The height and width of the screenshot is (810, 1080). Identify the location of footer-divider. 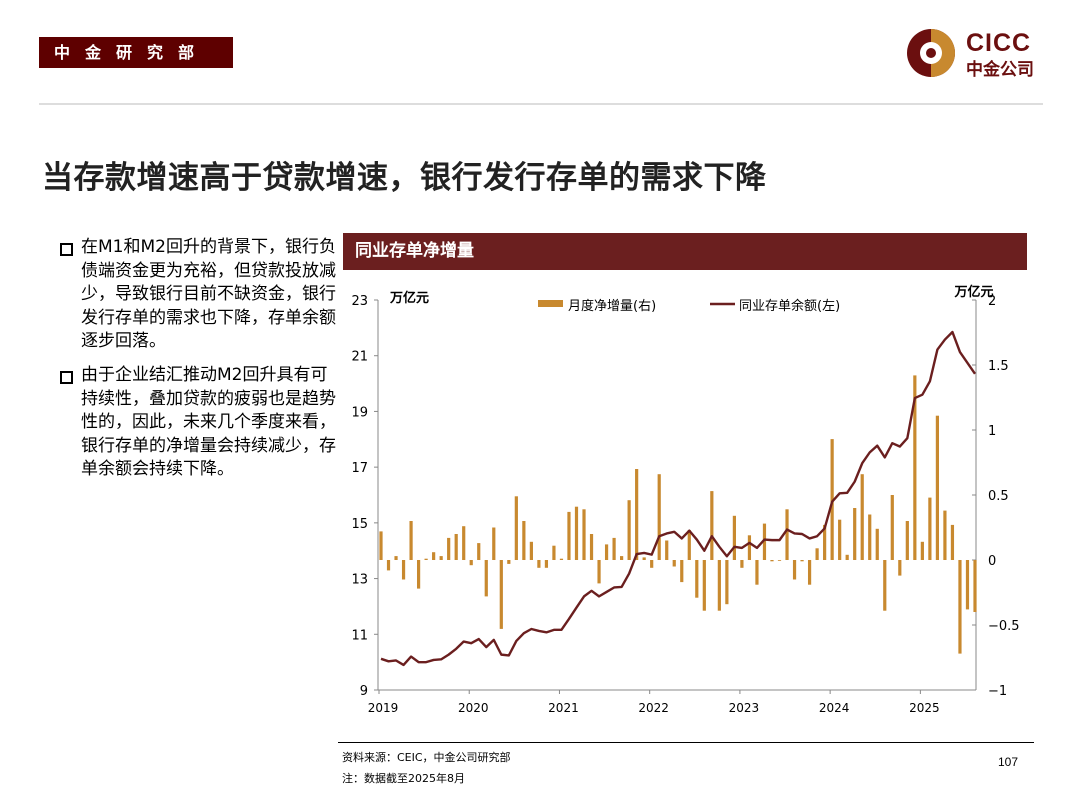
(686, 742).